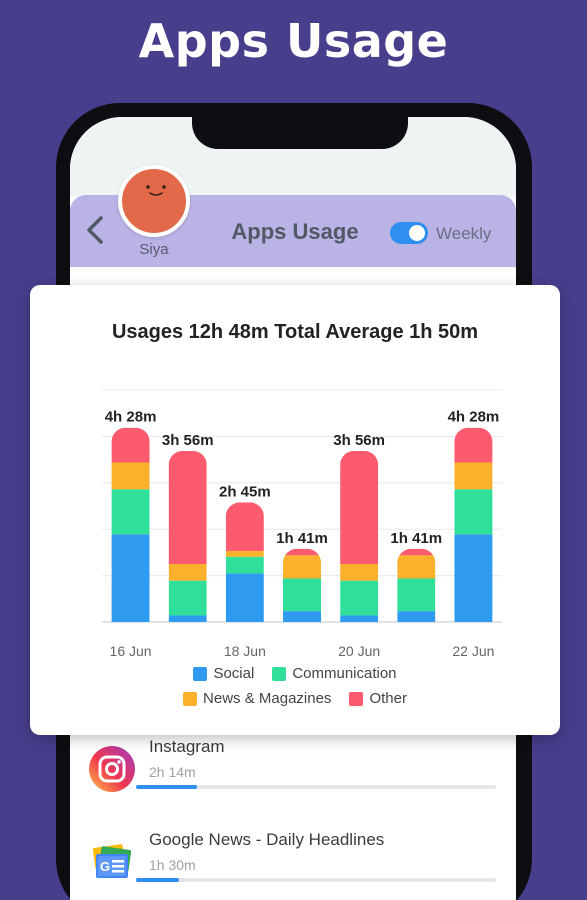 The height and width of the screenshot is (900, 587). I want to click on legend-item-communication: Communication, so click(334, 673).